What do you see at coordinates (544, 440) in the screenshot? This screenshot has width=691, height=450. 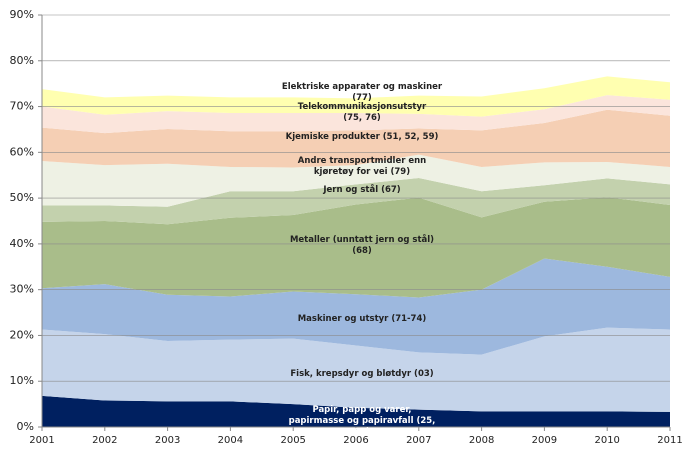 I see `x-tick-label: 2009` at bounding box center [544, 440].